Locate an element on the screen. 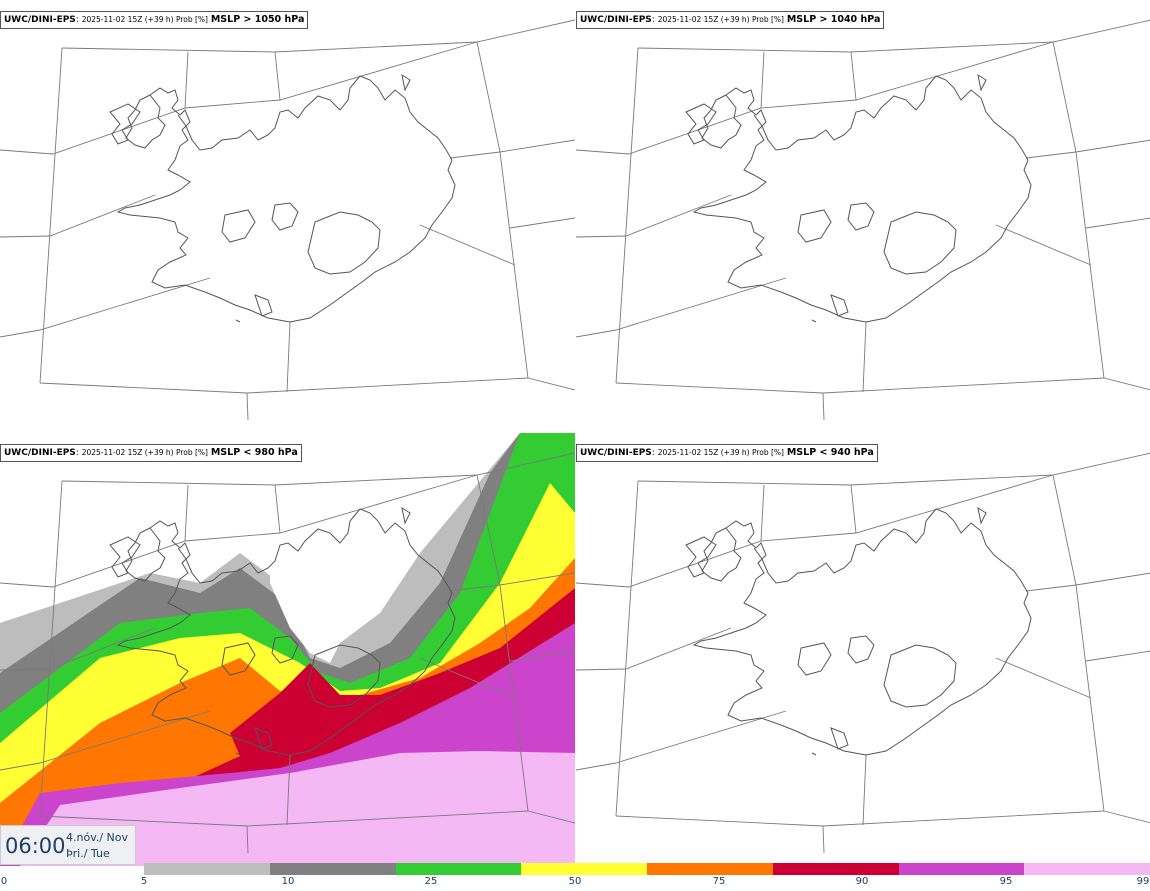  colorbar-tick-label: 5 is located at coordinates (144, 881).